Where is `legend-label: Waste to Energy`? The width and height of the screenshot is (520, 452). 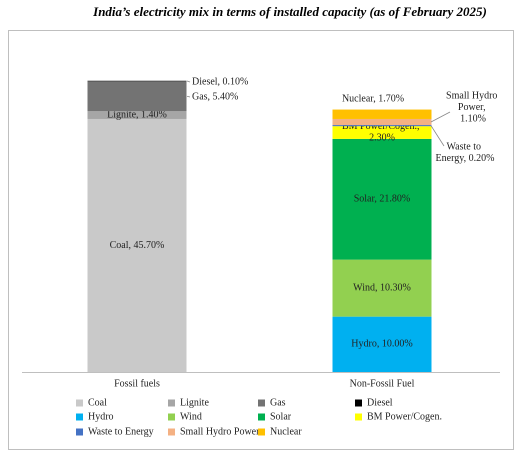 legend-label: Waste to Energy is located at coordinates (121, 431).